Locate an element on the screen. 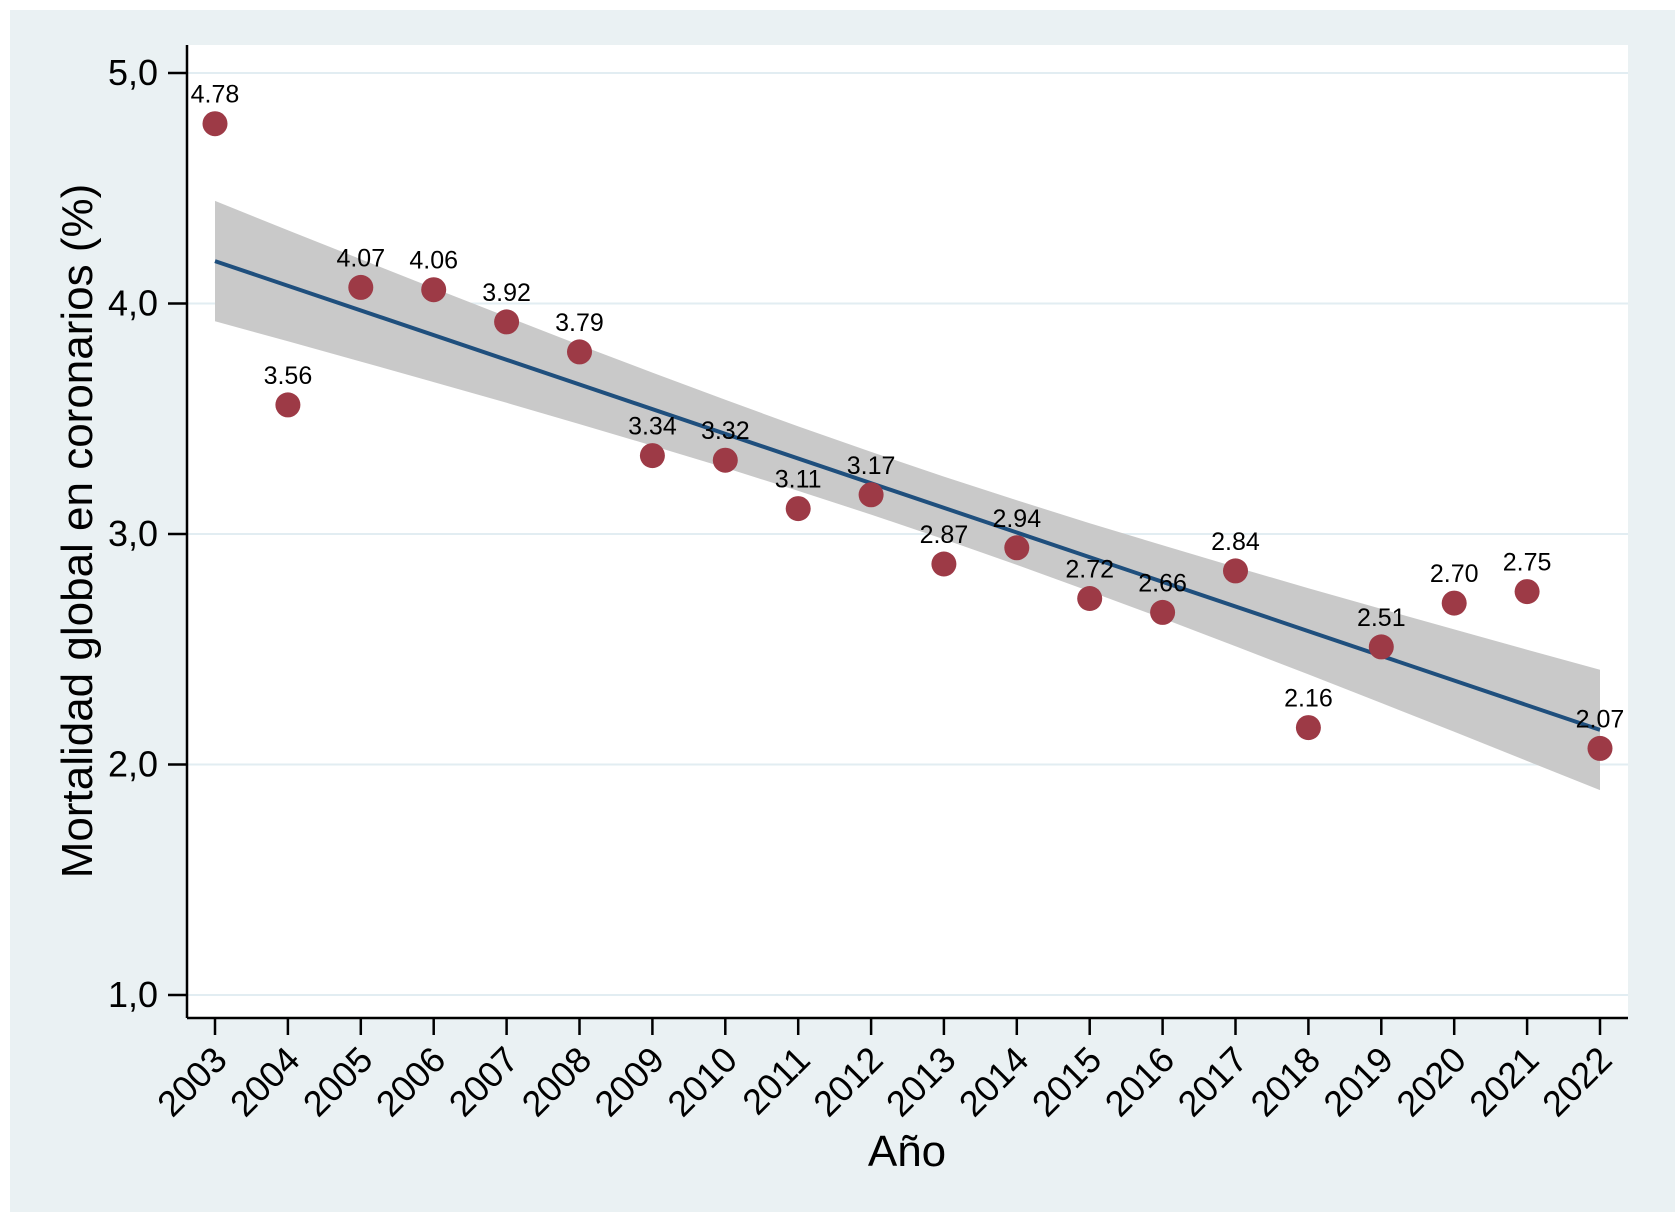  data-point-label: 3.56 is located at coordinates (288, 376).